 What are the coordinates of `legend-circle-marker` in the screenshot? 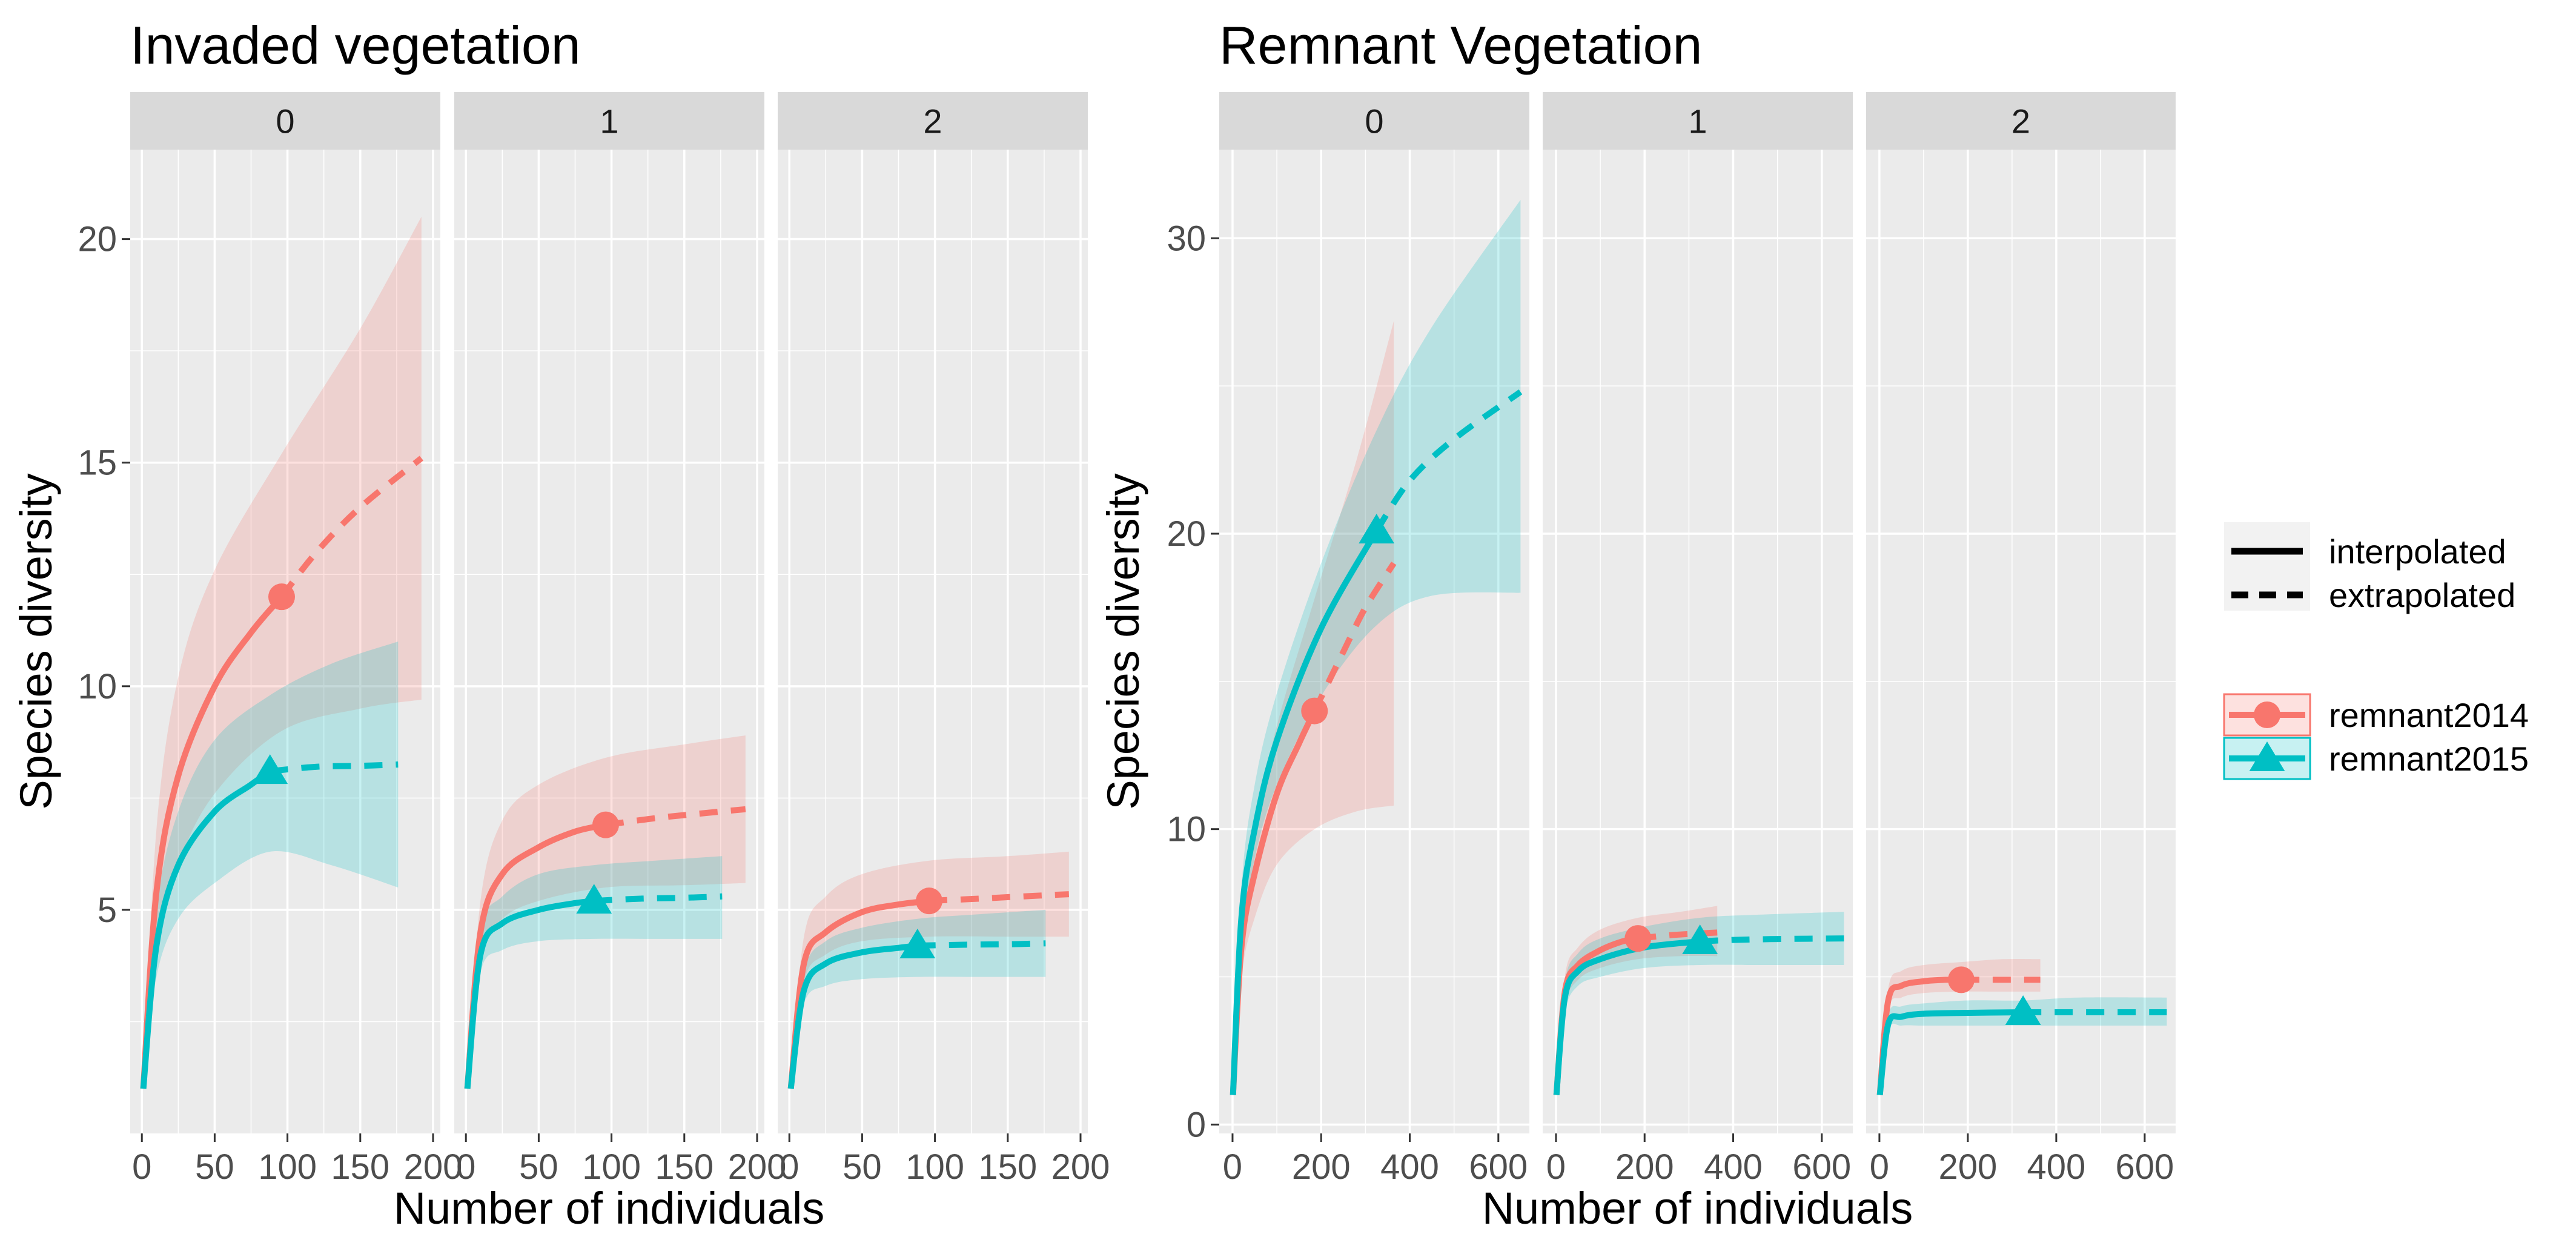 It's located at (2267, 714).